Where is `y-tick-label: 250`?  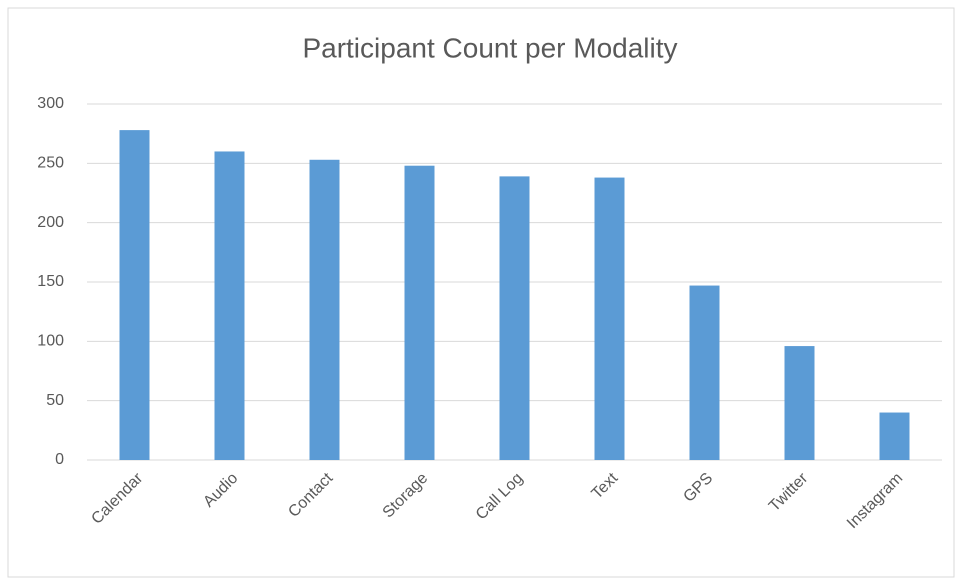
y-tick-label: 250 is located at coordinates (50, 163).